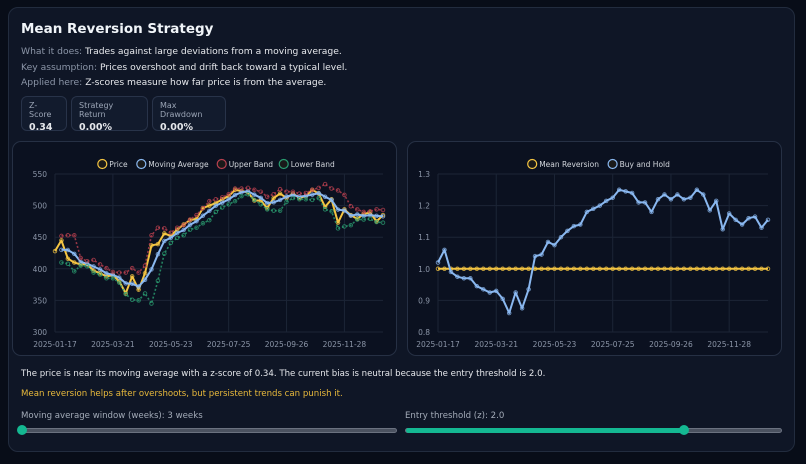 The height and width of the screenshot is (464, 806). What do you see at coordinates (112, 416) in the screenshot?
I see `ma-window-label: Moving average window (weeks): 3 weeks` at bounding box center [112, 416].